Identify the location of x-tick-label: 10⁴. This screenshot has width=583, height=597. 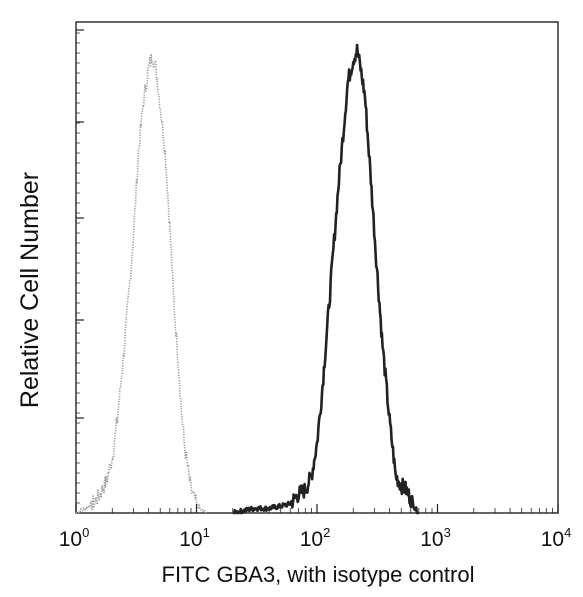
(556, 538).